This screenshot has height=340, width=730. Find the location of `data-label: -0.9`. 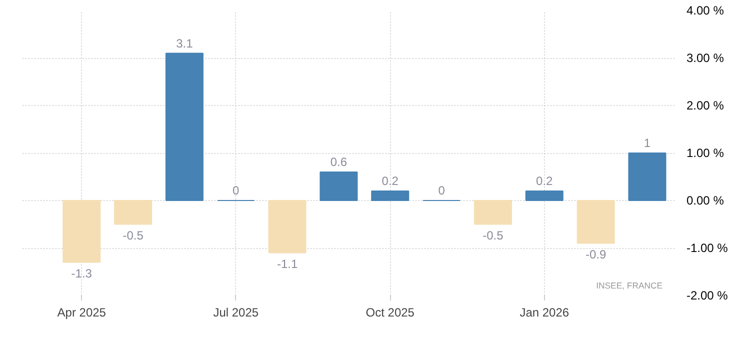

data-label: -0.9 is located at coordinates (595, 254).